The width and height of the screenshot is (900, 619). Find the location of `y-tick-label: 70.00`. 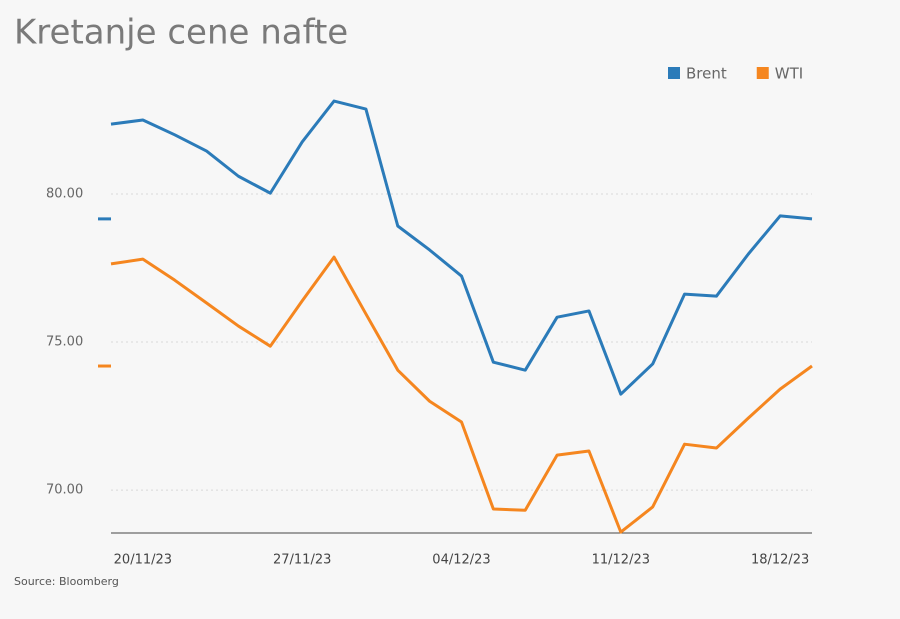

y-tick-label: 70.00 is located at coordinates (64, 490).